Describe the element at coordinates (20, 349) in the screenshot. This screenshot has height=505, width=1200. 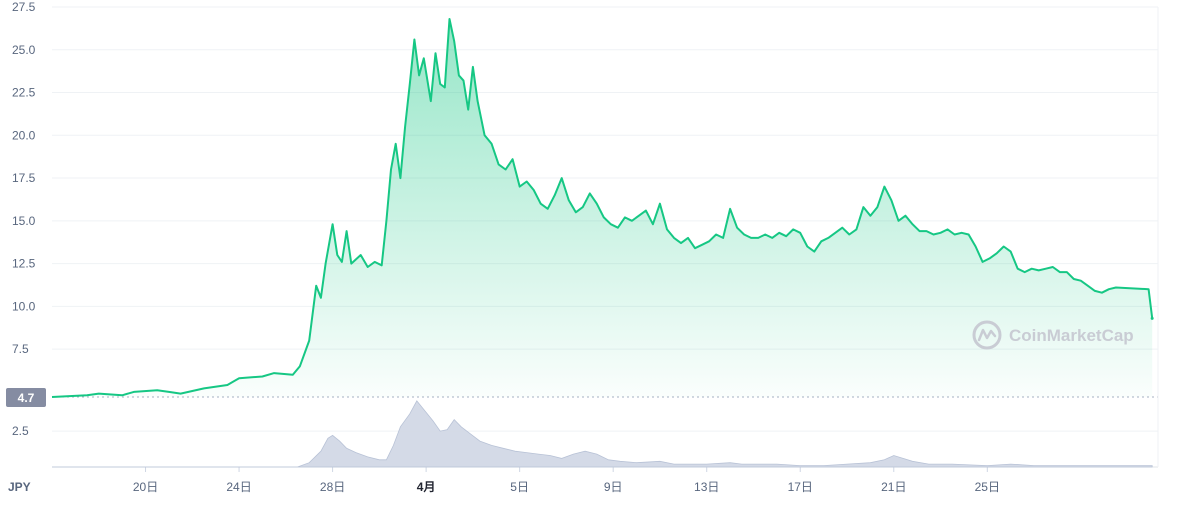
I see `price-tick-label: 7.5` at that location.